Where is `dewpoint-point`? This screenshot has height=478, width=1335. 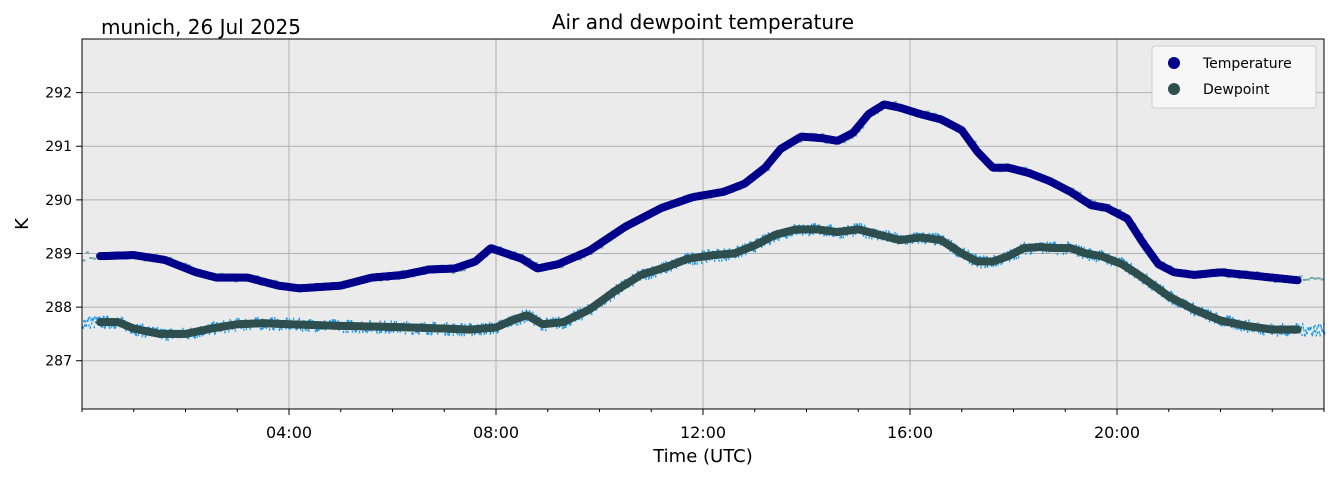
dewpoint-point is located at coordinates (1297, 329).